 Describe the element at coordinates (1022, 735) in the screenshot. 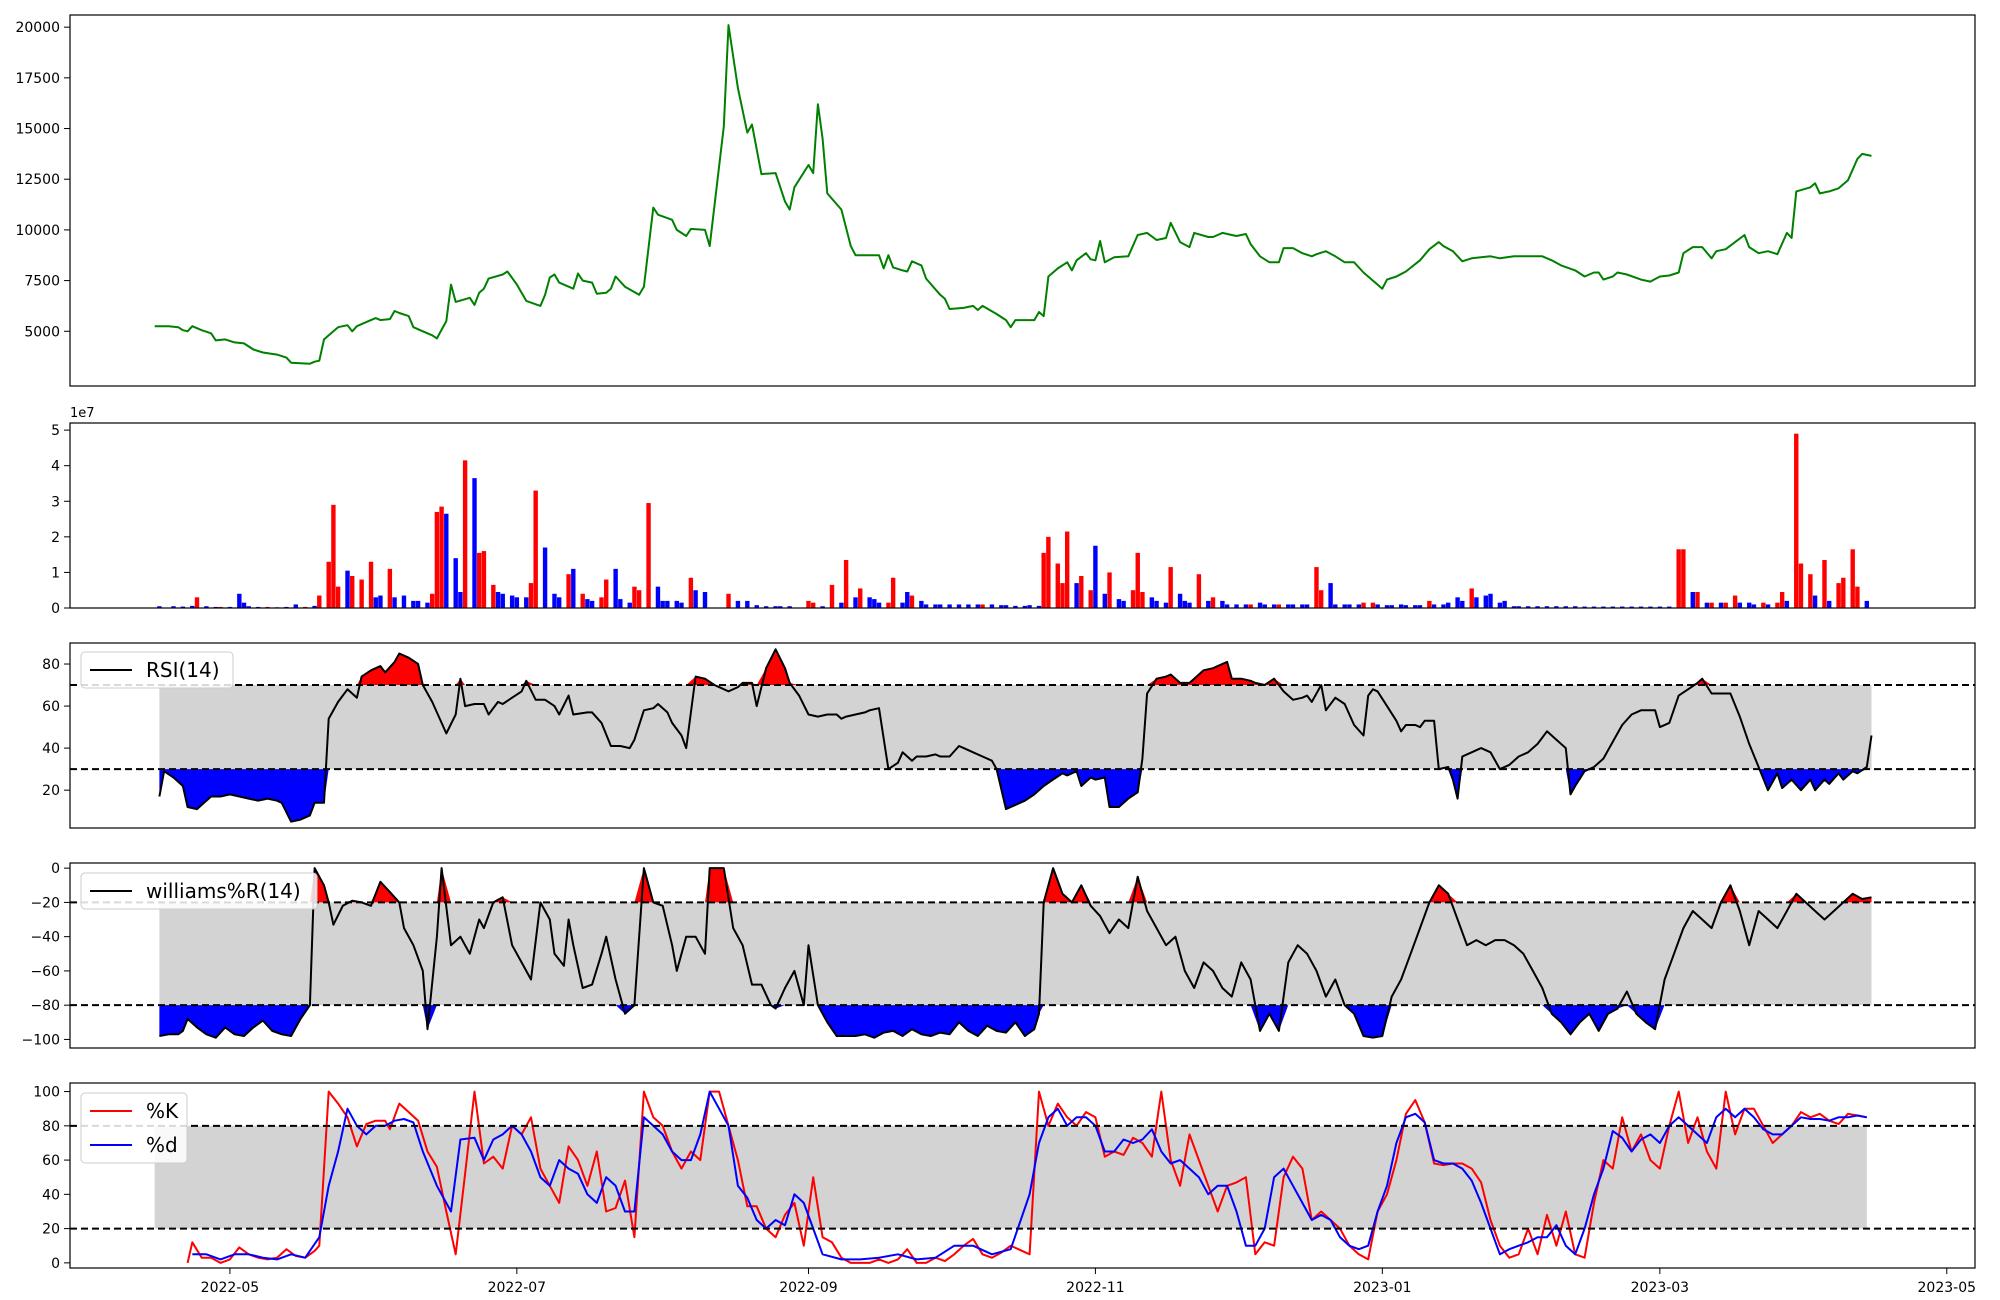

I see `rsi-plot-layer` at that location.